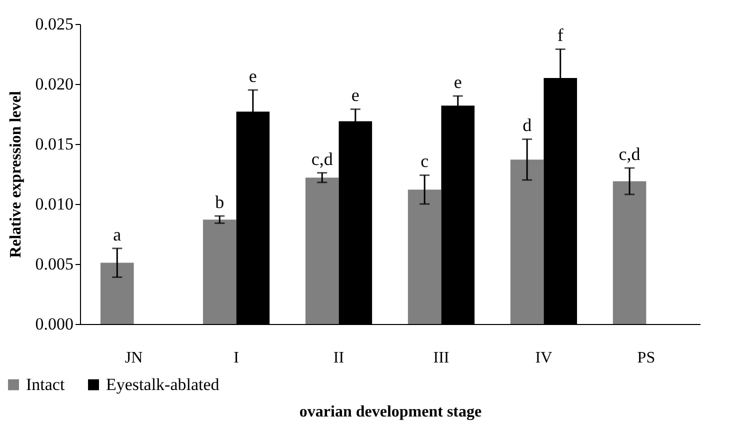 The height and width of the screenshot is (423, 731). I want to click on y-tick-label: 0.020, so click(54, 84).